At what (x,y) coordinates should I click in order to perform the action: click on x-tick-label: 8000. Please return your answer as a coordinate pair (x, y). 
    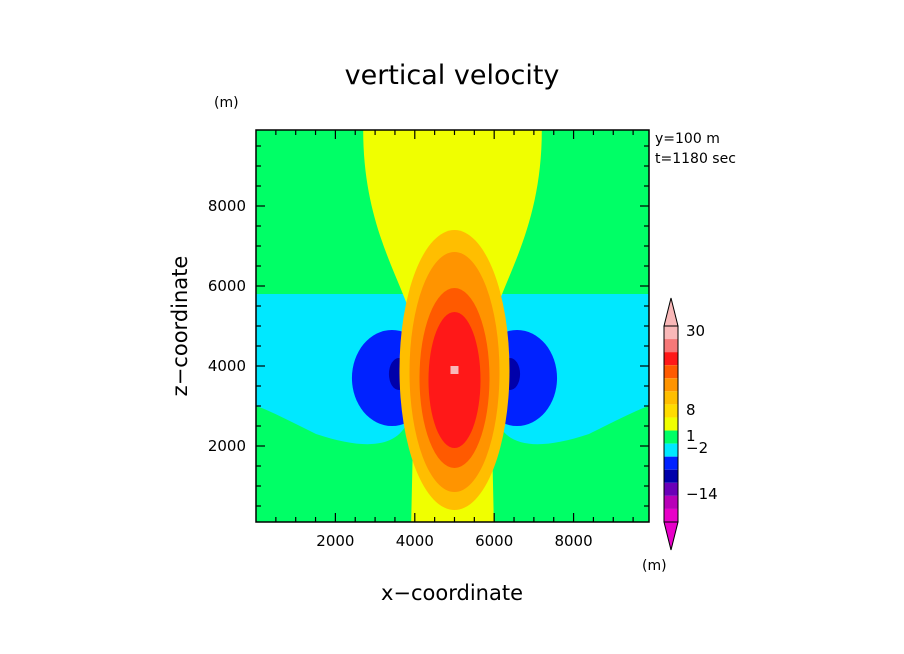
    Looking at the image, I should click on (573, 541).